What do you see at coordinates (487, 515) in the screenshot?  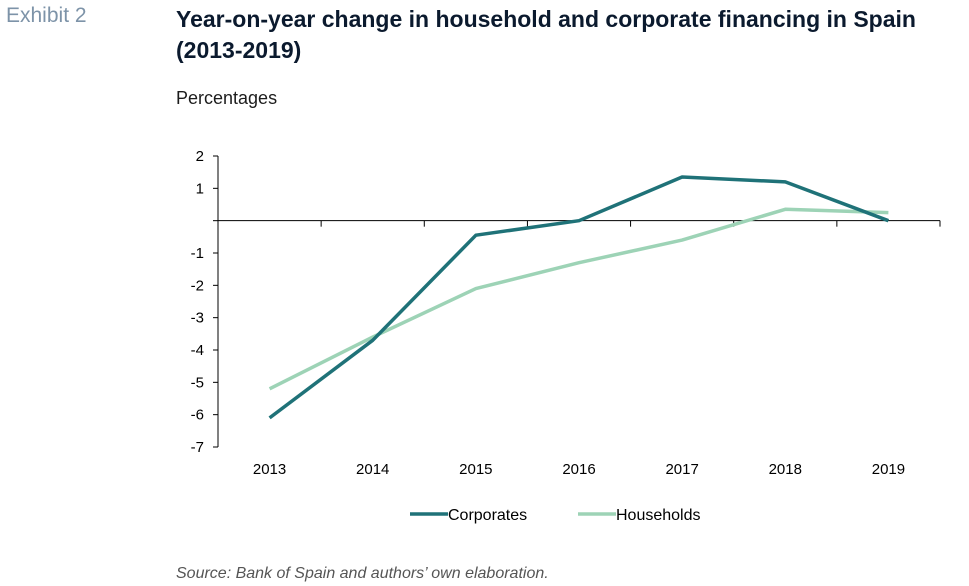 I see `legend-label-corporates: Corporates` at bounding box center [487, 515].